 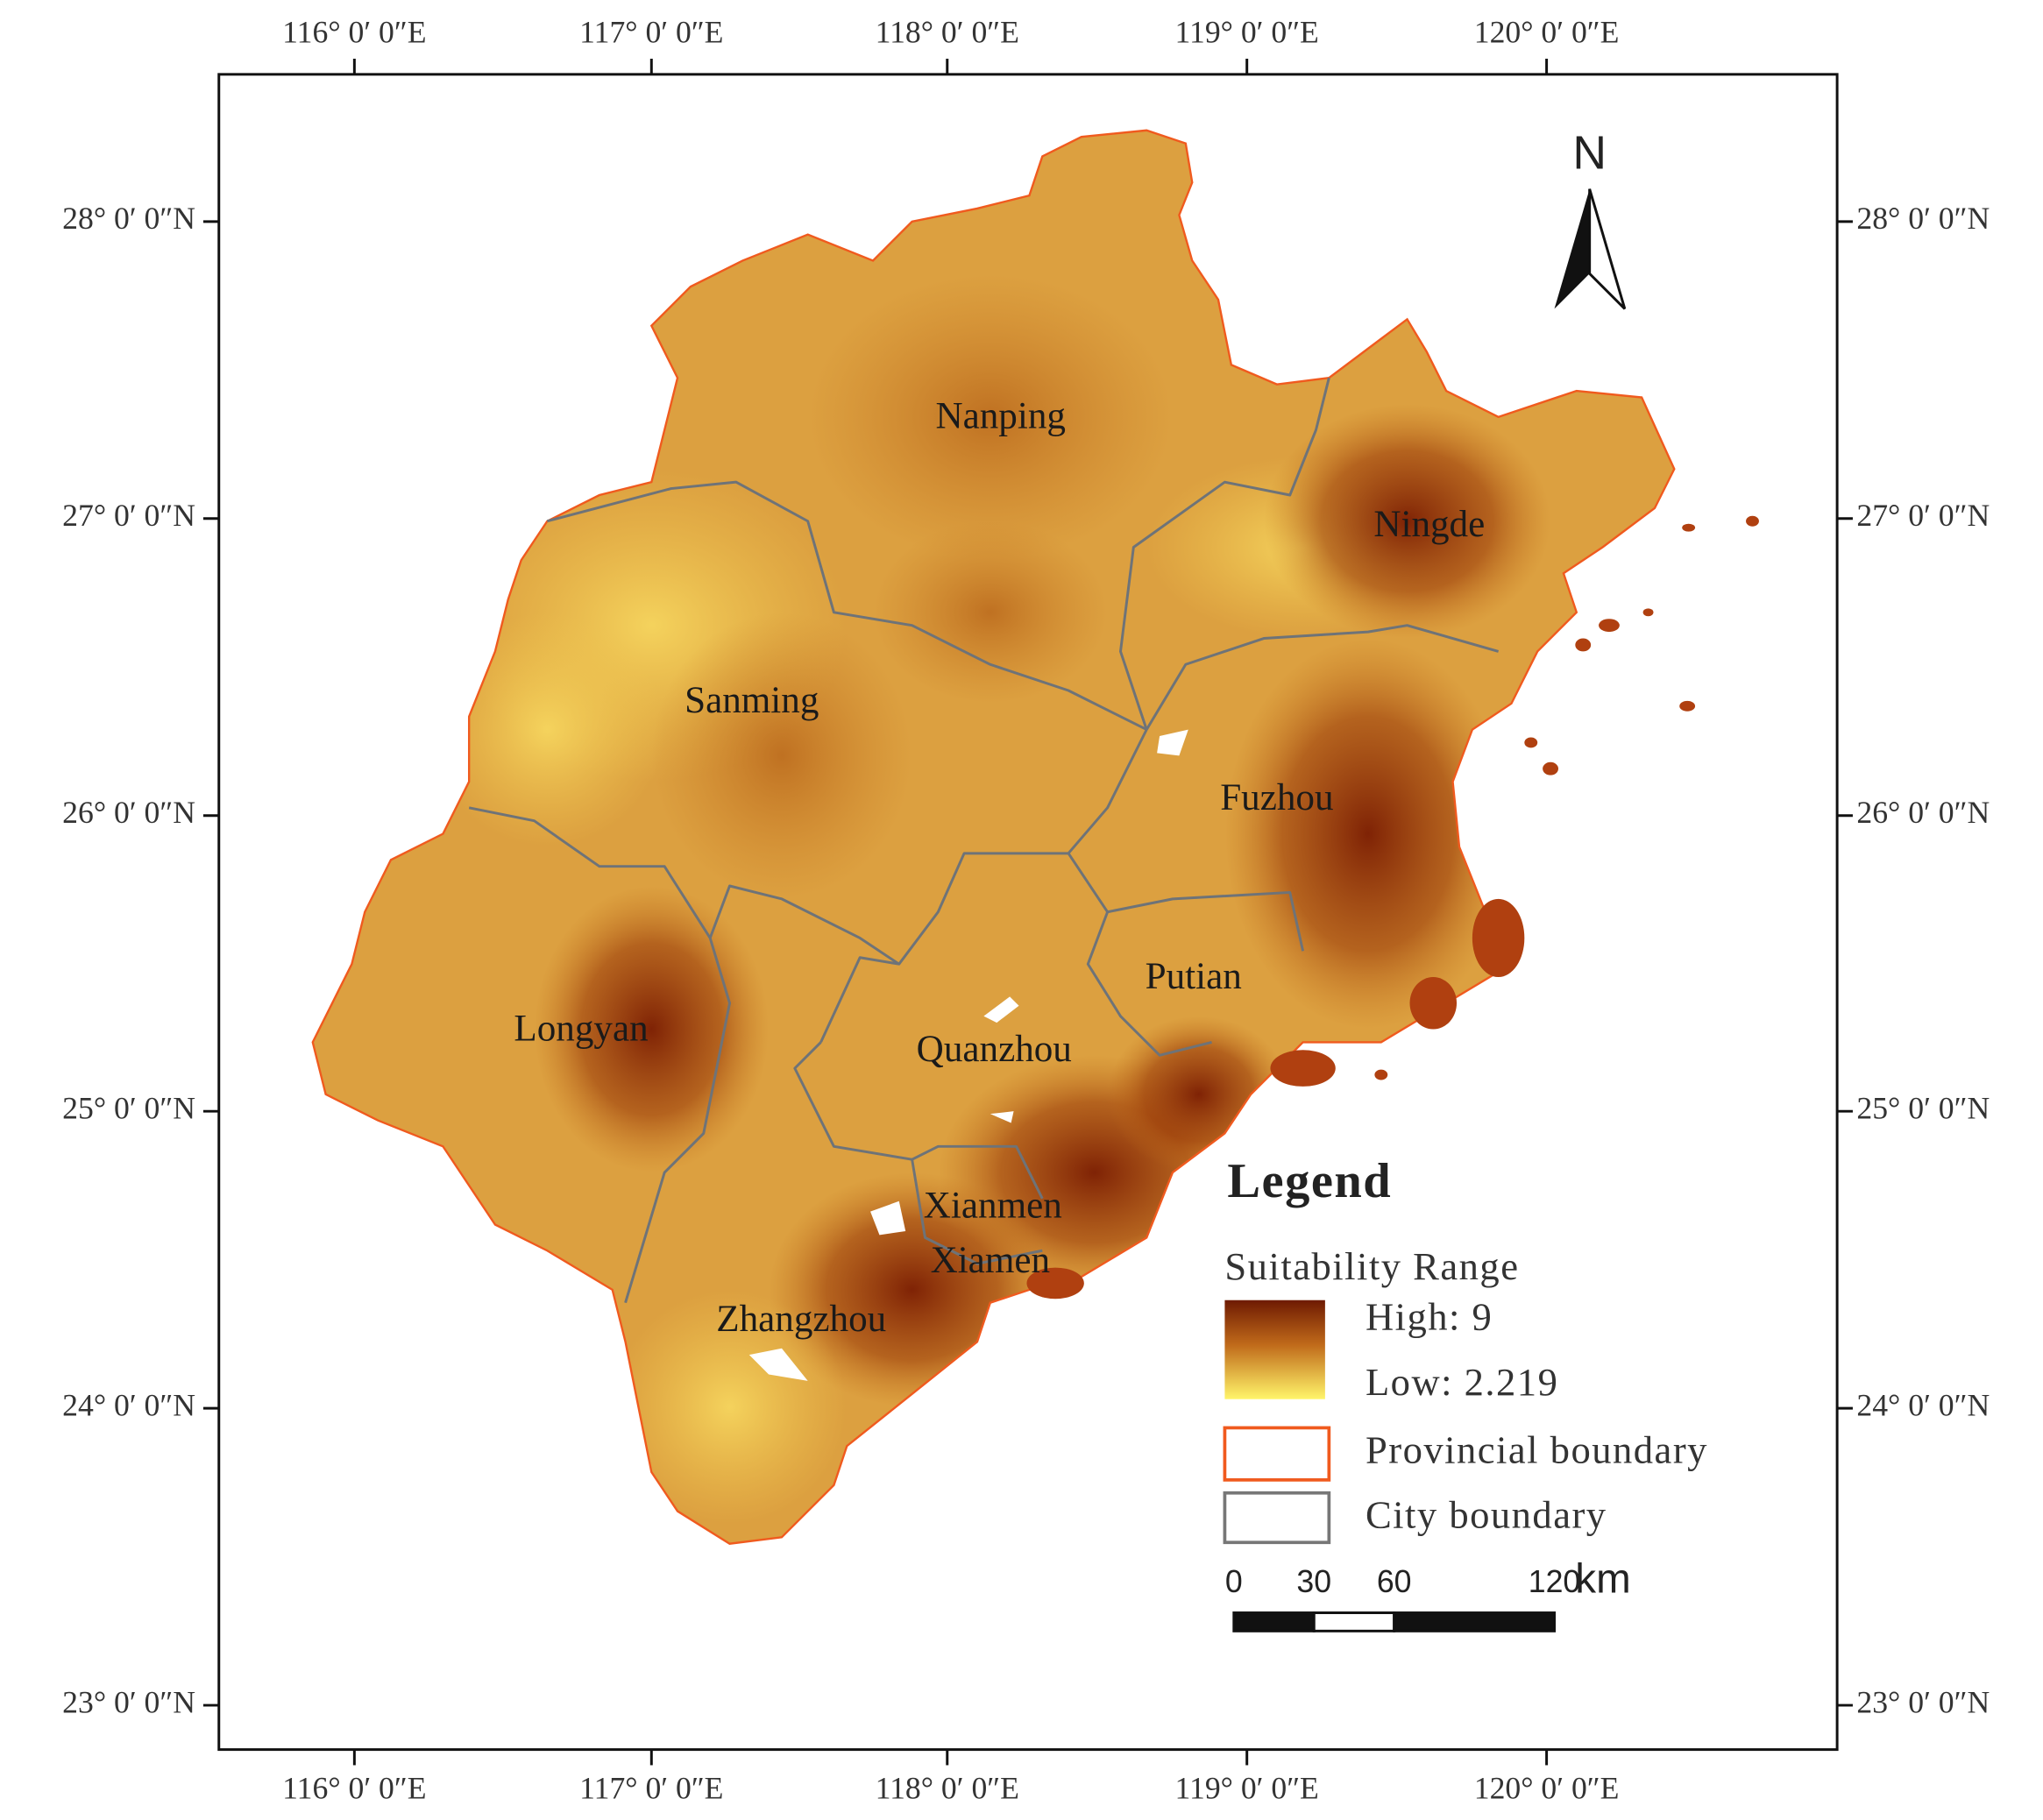 What do you see at coordinates (801, 1319) in the screenshot?
I see `city-label: Zhangzhou` at bounding box center [801, 1319].